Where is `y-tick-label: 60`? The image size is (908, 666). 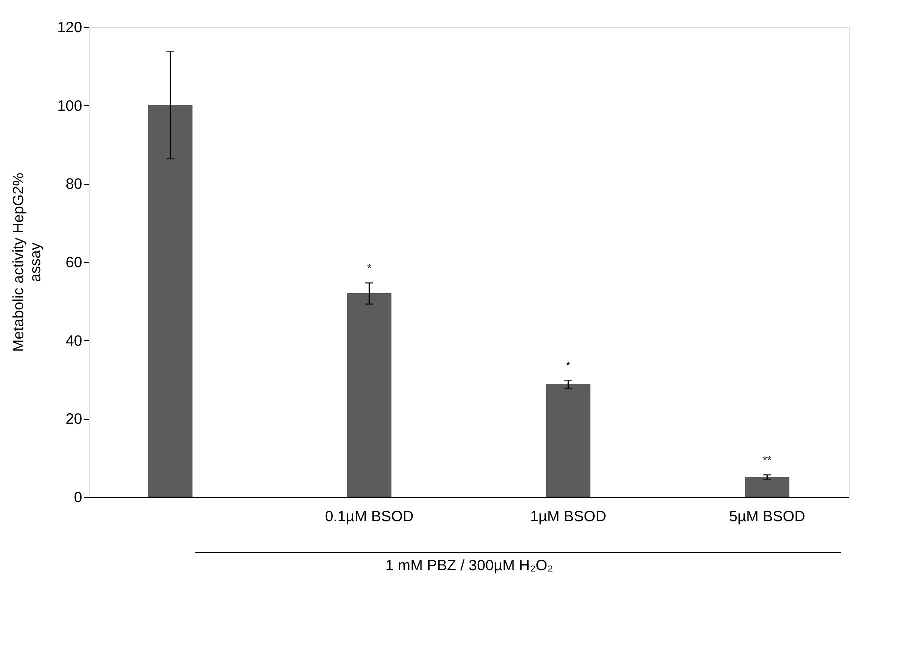 y-tick-label: 60 is located at coordinates (74, 263).